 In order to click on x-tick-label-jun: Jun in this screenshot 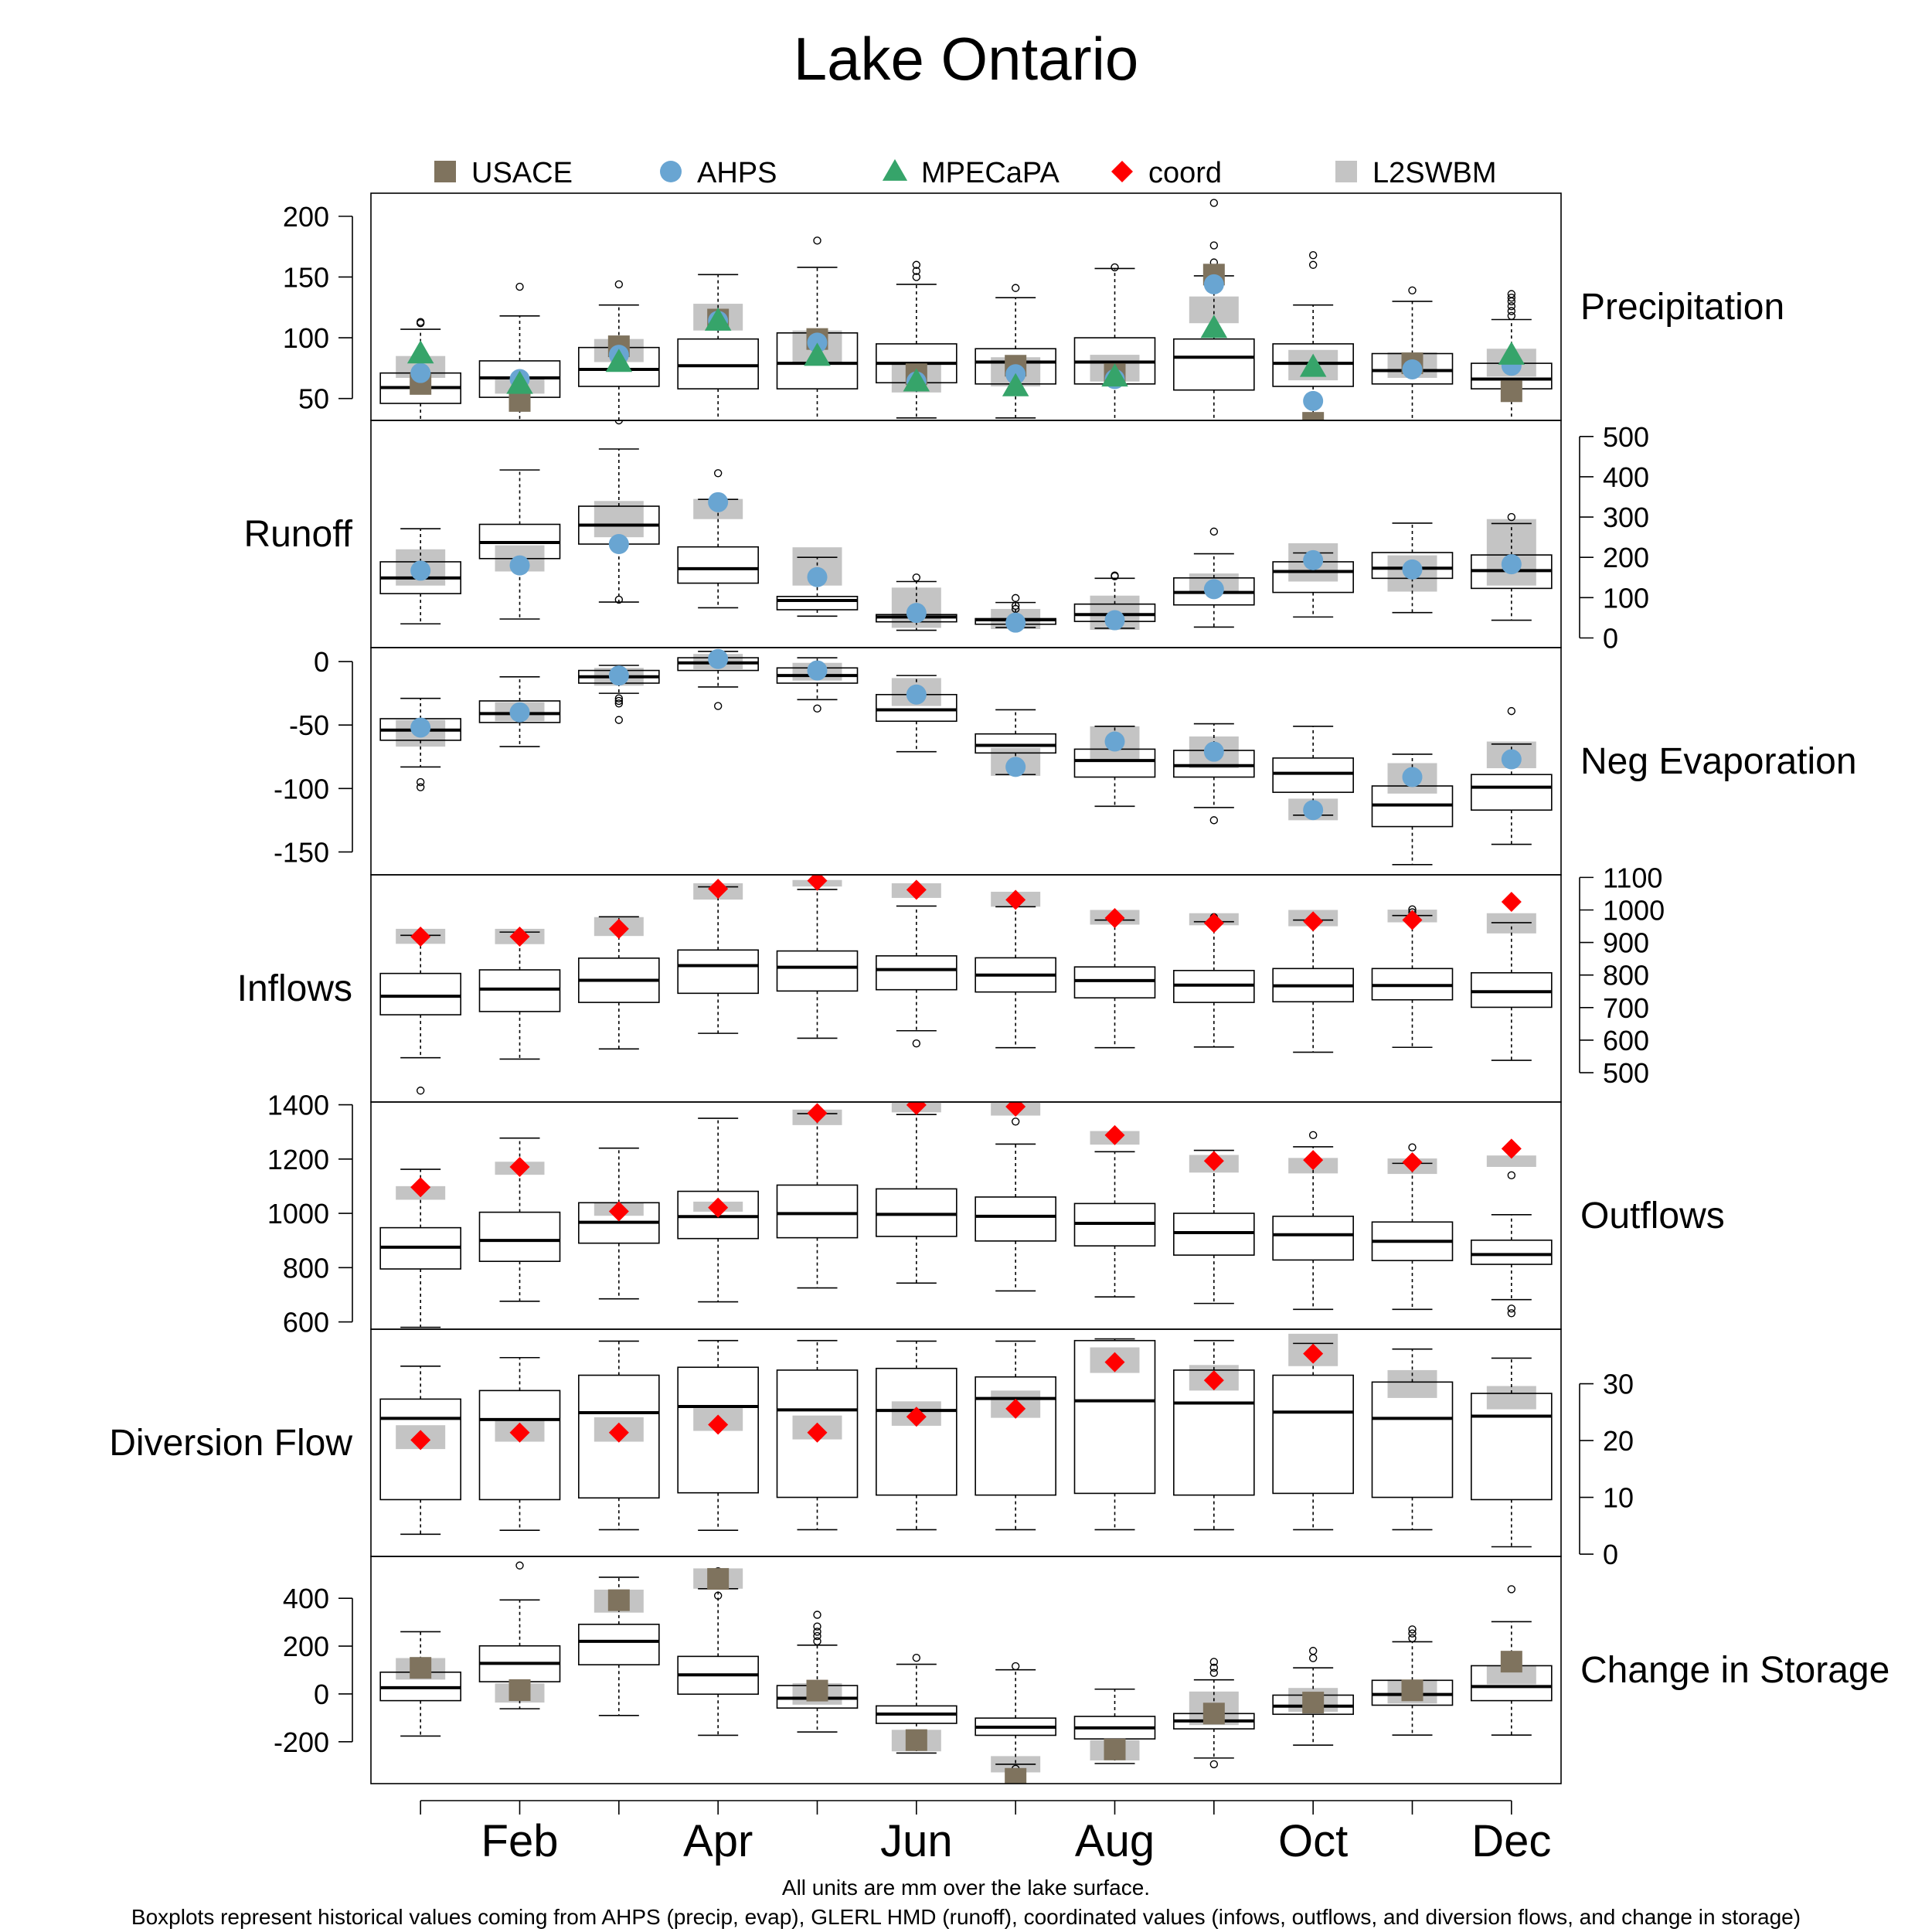, I will do `click(916, 1841)`.